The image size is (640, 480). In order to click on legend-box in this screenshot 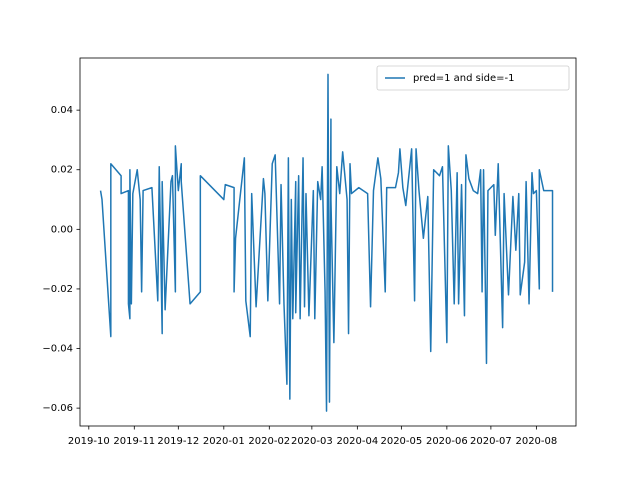, I will do `click(473, 78)`.